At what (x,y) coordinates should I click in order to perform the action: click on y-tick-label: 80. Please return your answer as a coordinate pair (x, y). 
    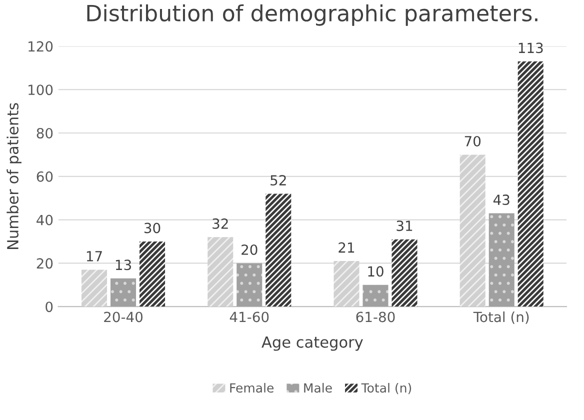
    Looking at the image, I should click on (44, 133).